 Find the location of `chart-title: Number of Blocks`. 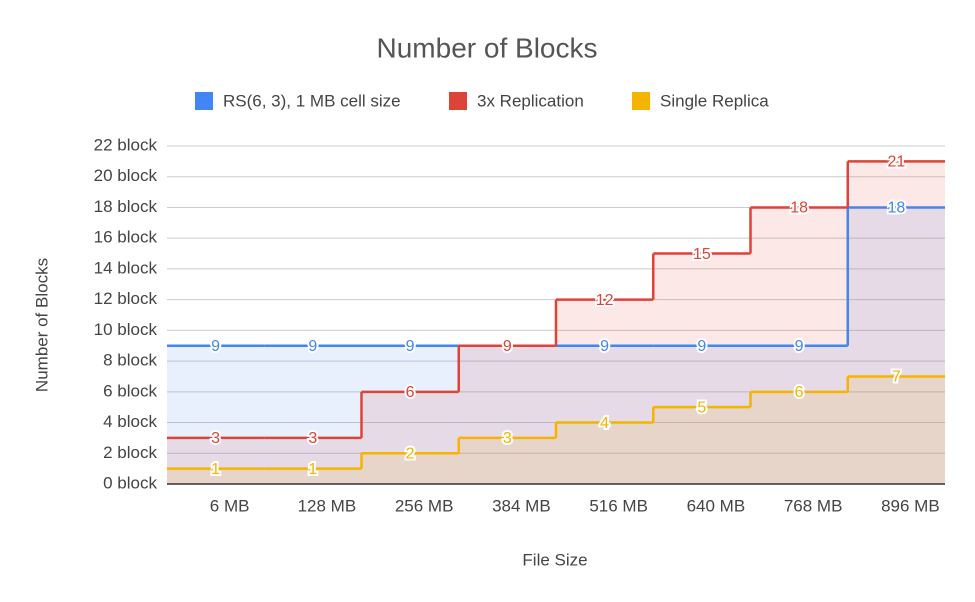

chart-title: Number of Blocks is located at coordinates (487, 47).